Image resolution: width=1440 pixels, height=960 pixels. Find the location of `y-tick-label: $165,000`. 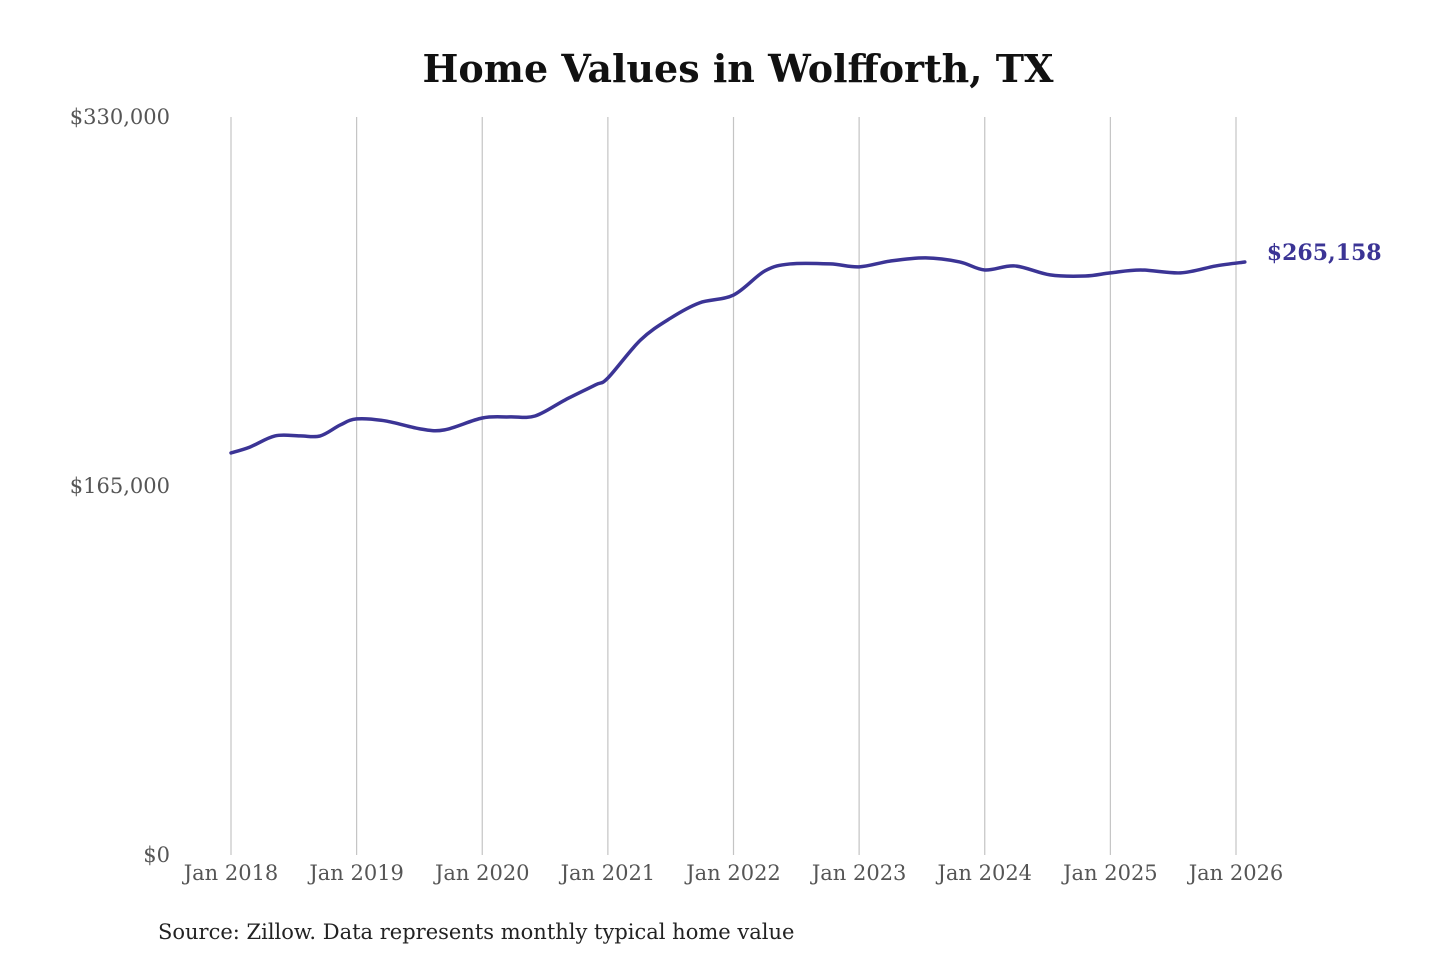

y-tick-label: $165,000 is located at coordinates (120, 486).